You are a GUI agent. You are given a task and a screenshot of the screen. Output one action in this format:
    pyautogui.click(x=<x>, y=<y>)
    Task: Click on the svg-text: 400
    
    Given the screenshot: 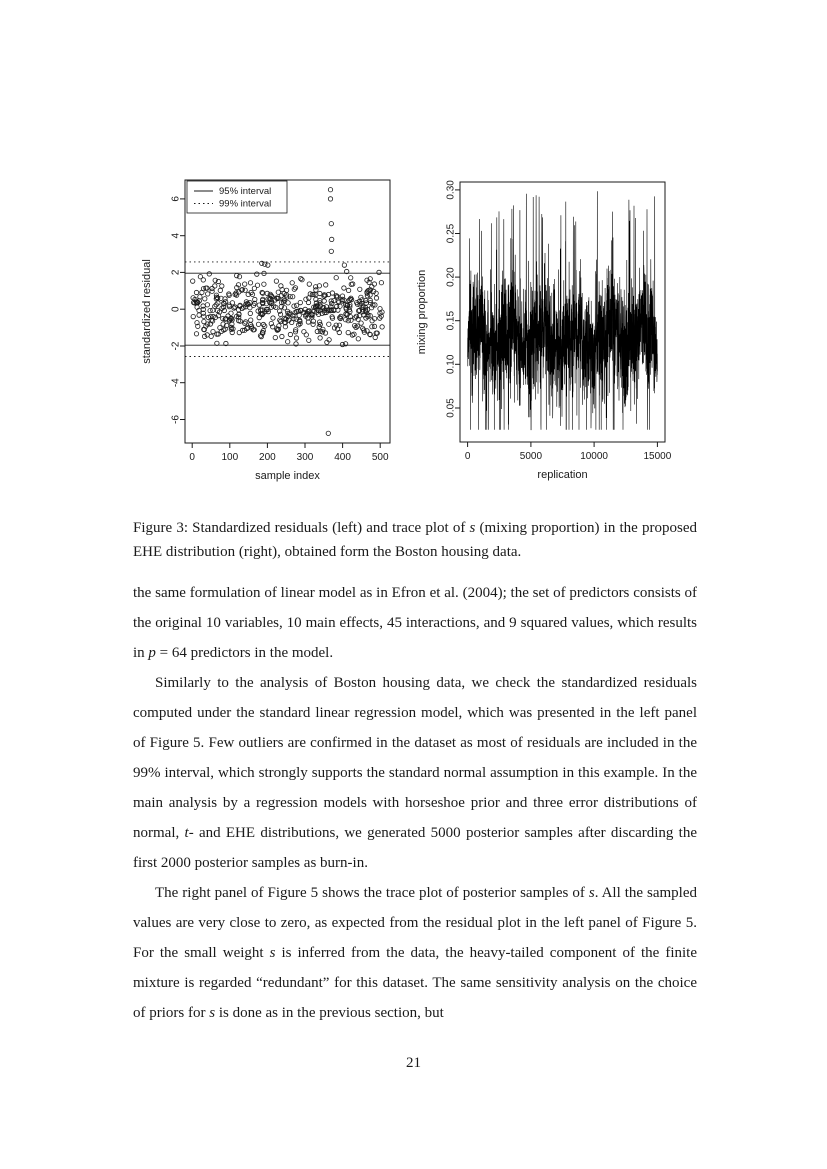 What is the action you would take?
    pyautogui.click(x=342, y=457)
    